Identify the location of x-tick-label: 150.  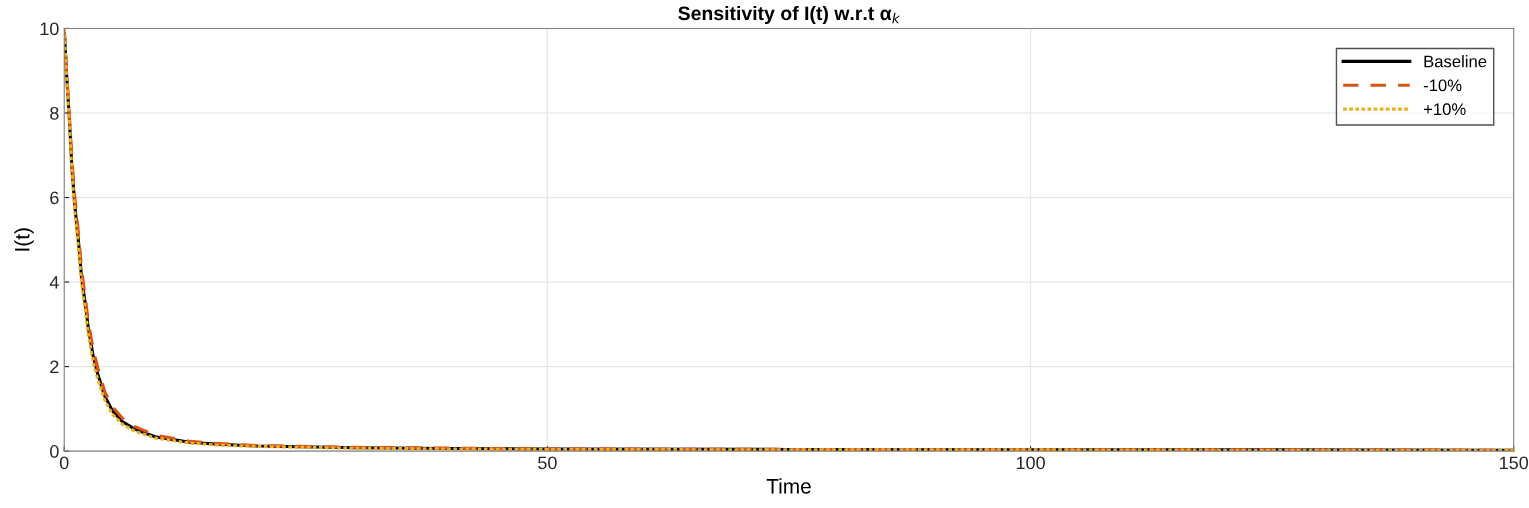
(1514, 463).